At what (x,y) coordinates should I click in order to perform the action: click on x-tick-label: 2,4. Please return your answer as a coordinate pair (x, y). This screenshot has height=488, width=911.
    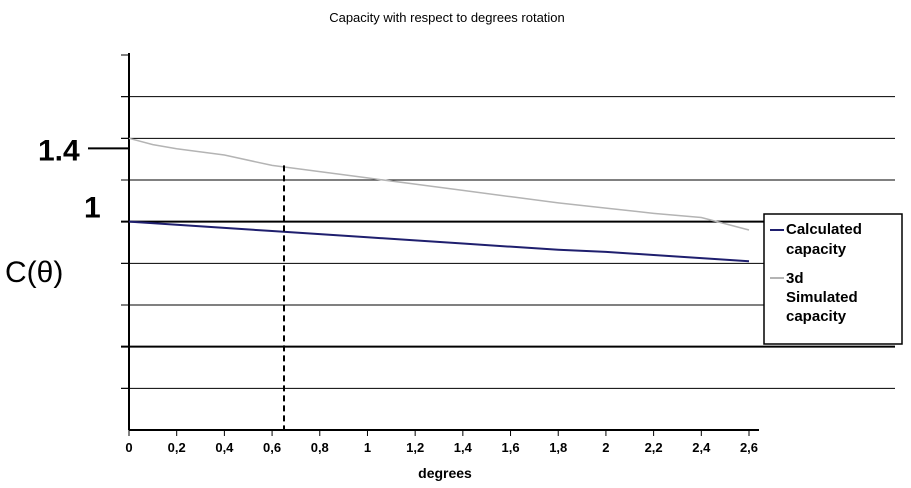
    Looking at the image, I should click on (701, 447).